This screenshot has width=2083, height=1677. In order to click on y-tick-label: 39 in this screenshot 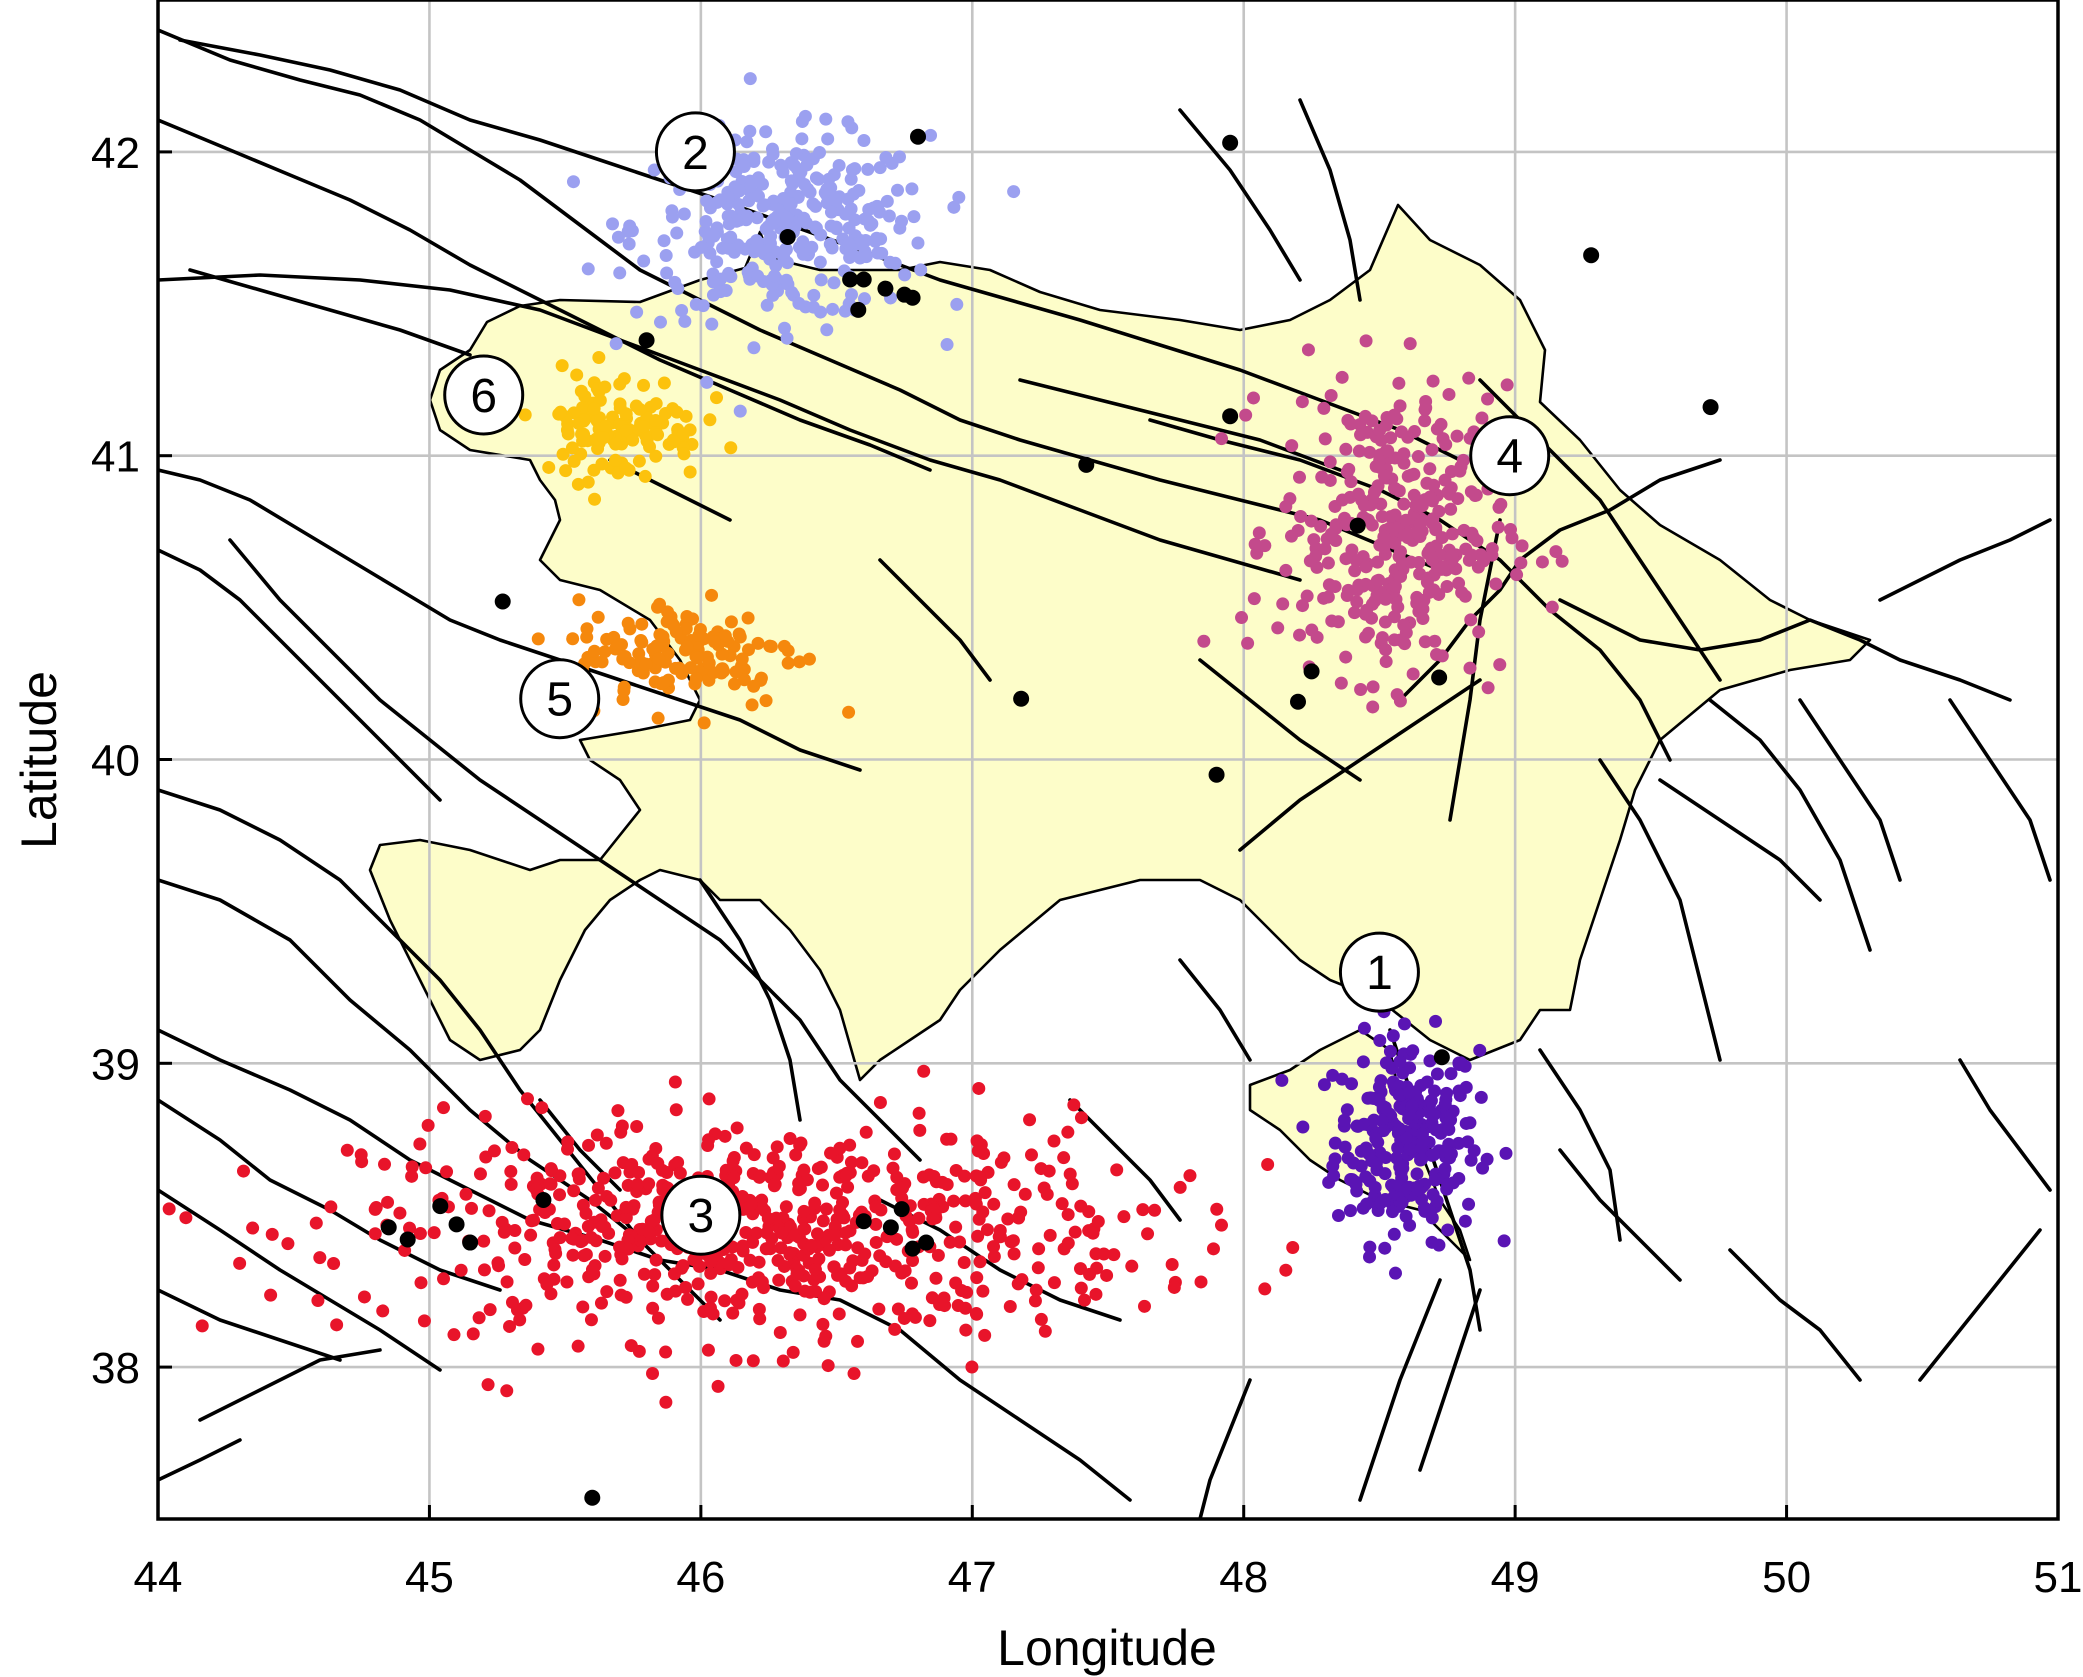, I will do `click(115, 1064)`.